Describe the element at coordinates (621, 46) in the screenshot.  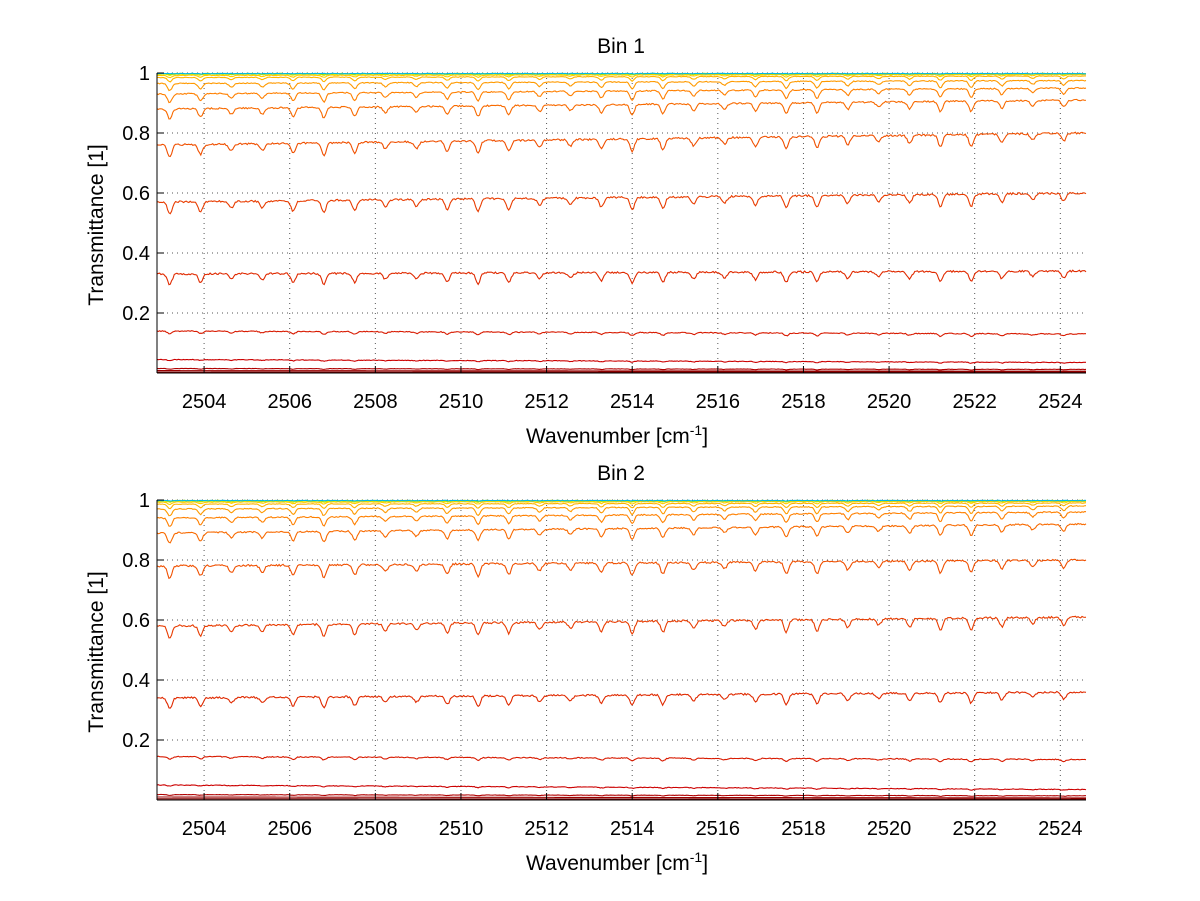
I see `plot-title: Bin 1` at that location.